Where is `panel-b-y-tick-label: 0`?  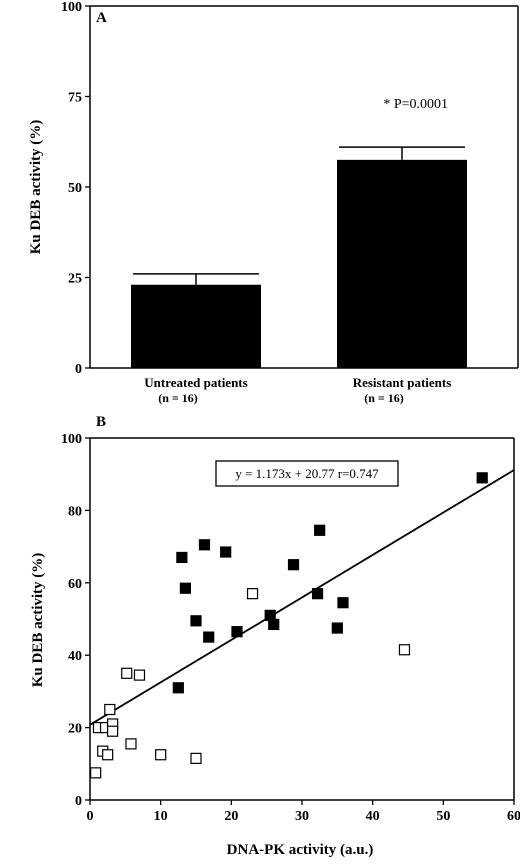
panel-b-y-tick-label: 0 is located at coordinates (78, 801).